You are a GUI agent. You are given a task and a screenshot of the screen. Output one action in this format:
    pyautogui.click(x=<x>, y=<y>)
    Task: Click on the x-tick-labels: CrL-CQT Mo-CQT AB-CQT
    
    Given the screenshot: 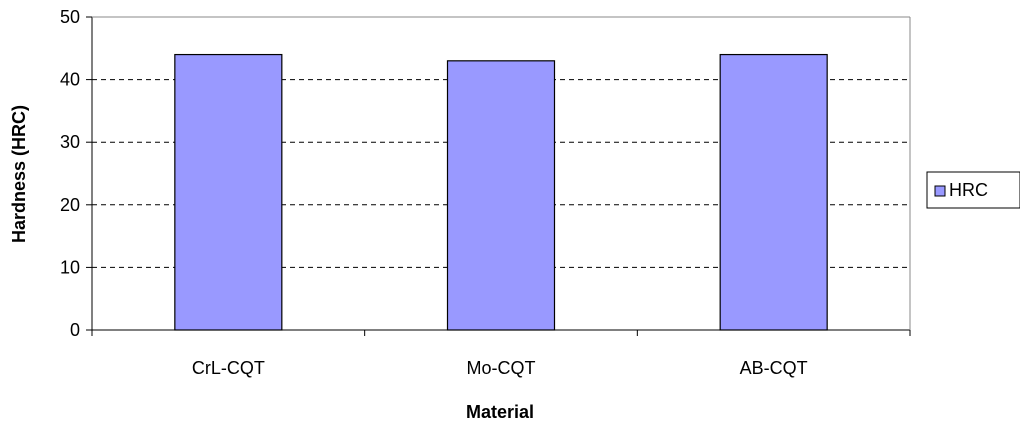 What is the action you would take?
    pyautogui.click(x=500, y=368)
    